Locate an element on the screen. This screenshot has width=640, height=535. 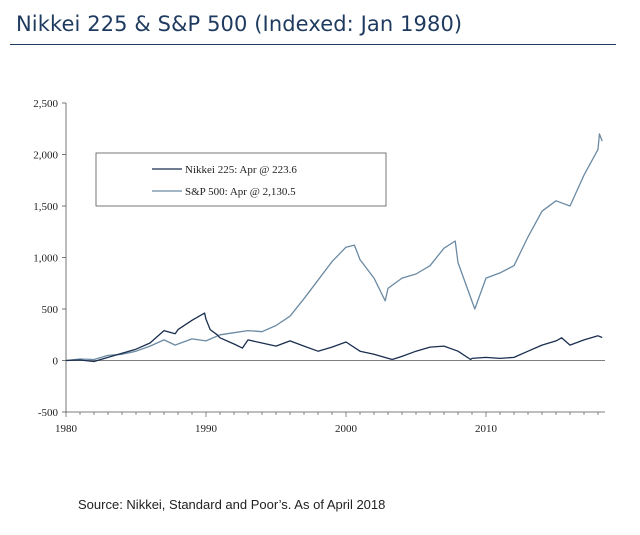
x-tick-label: 1990 is located at coordinates (206, 429).